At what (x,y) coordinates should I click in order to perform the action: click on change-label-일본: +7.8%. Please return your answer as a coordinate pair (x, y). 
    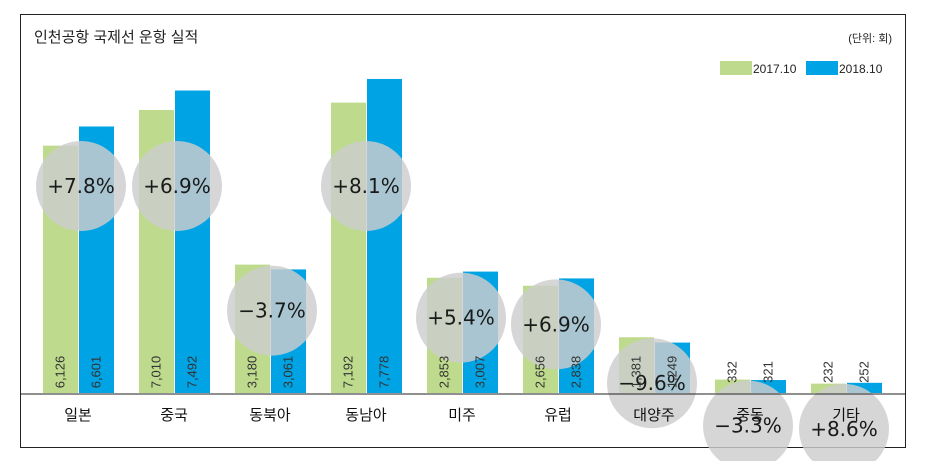
    Looking at the image, I should click on (81, 186).